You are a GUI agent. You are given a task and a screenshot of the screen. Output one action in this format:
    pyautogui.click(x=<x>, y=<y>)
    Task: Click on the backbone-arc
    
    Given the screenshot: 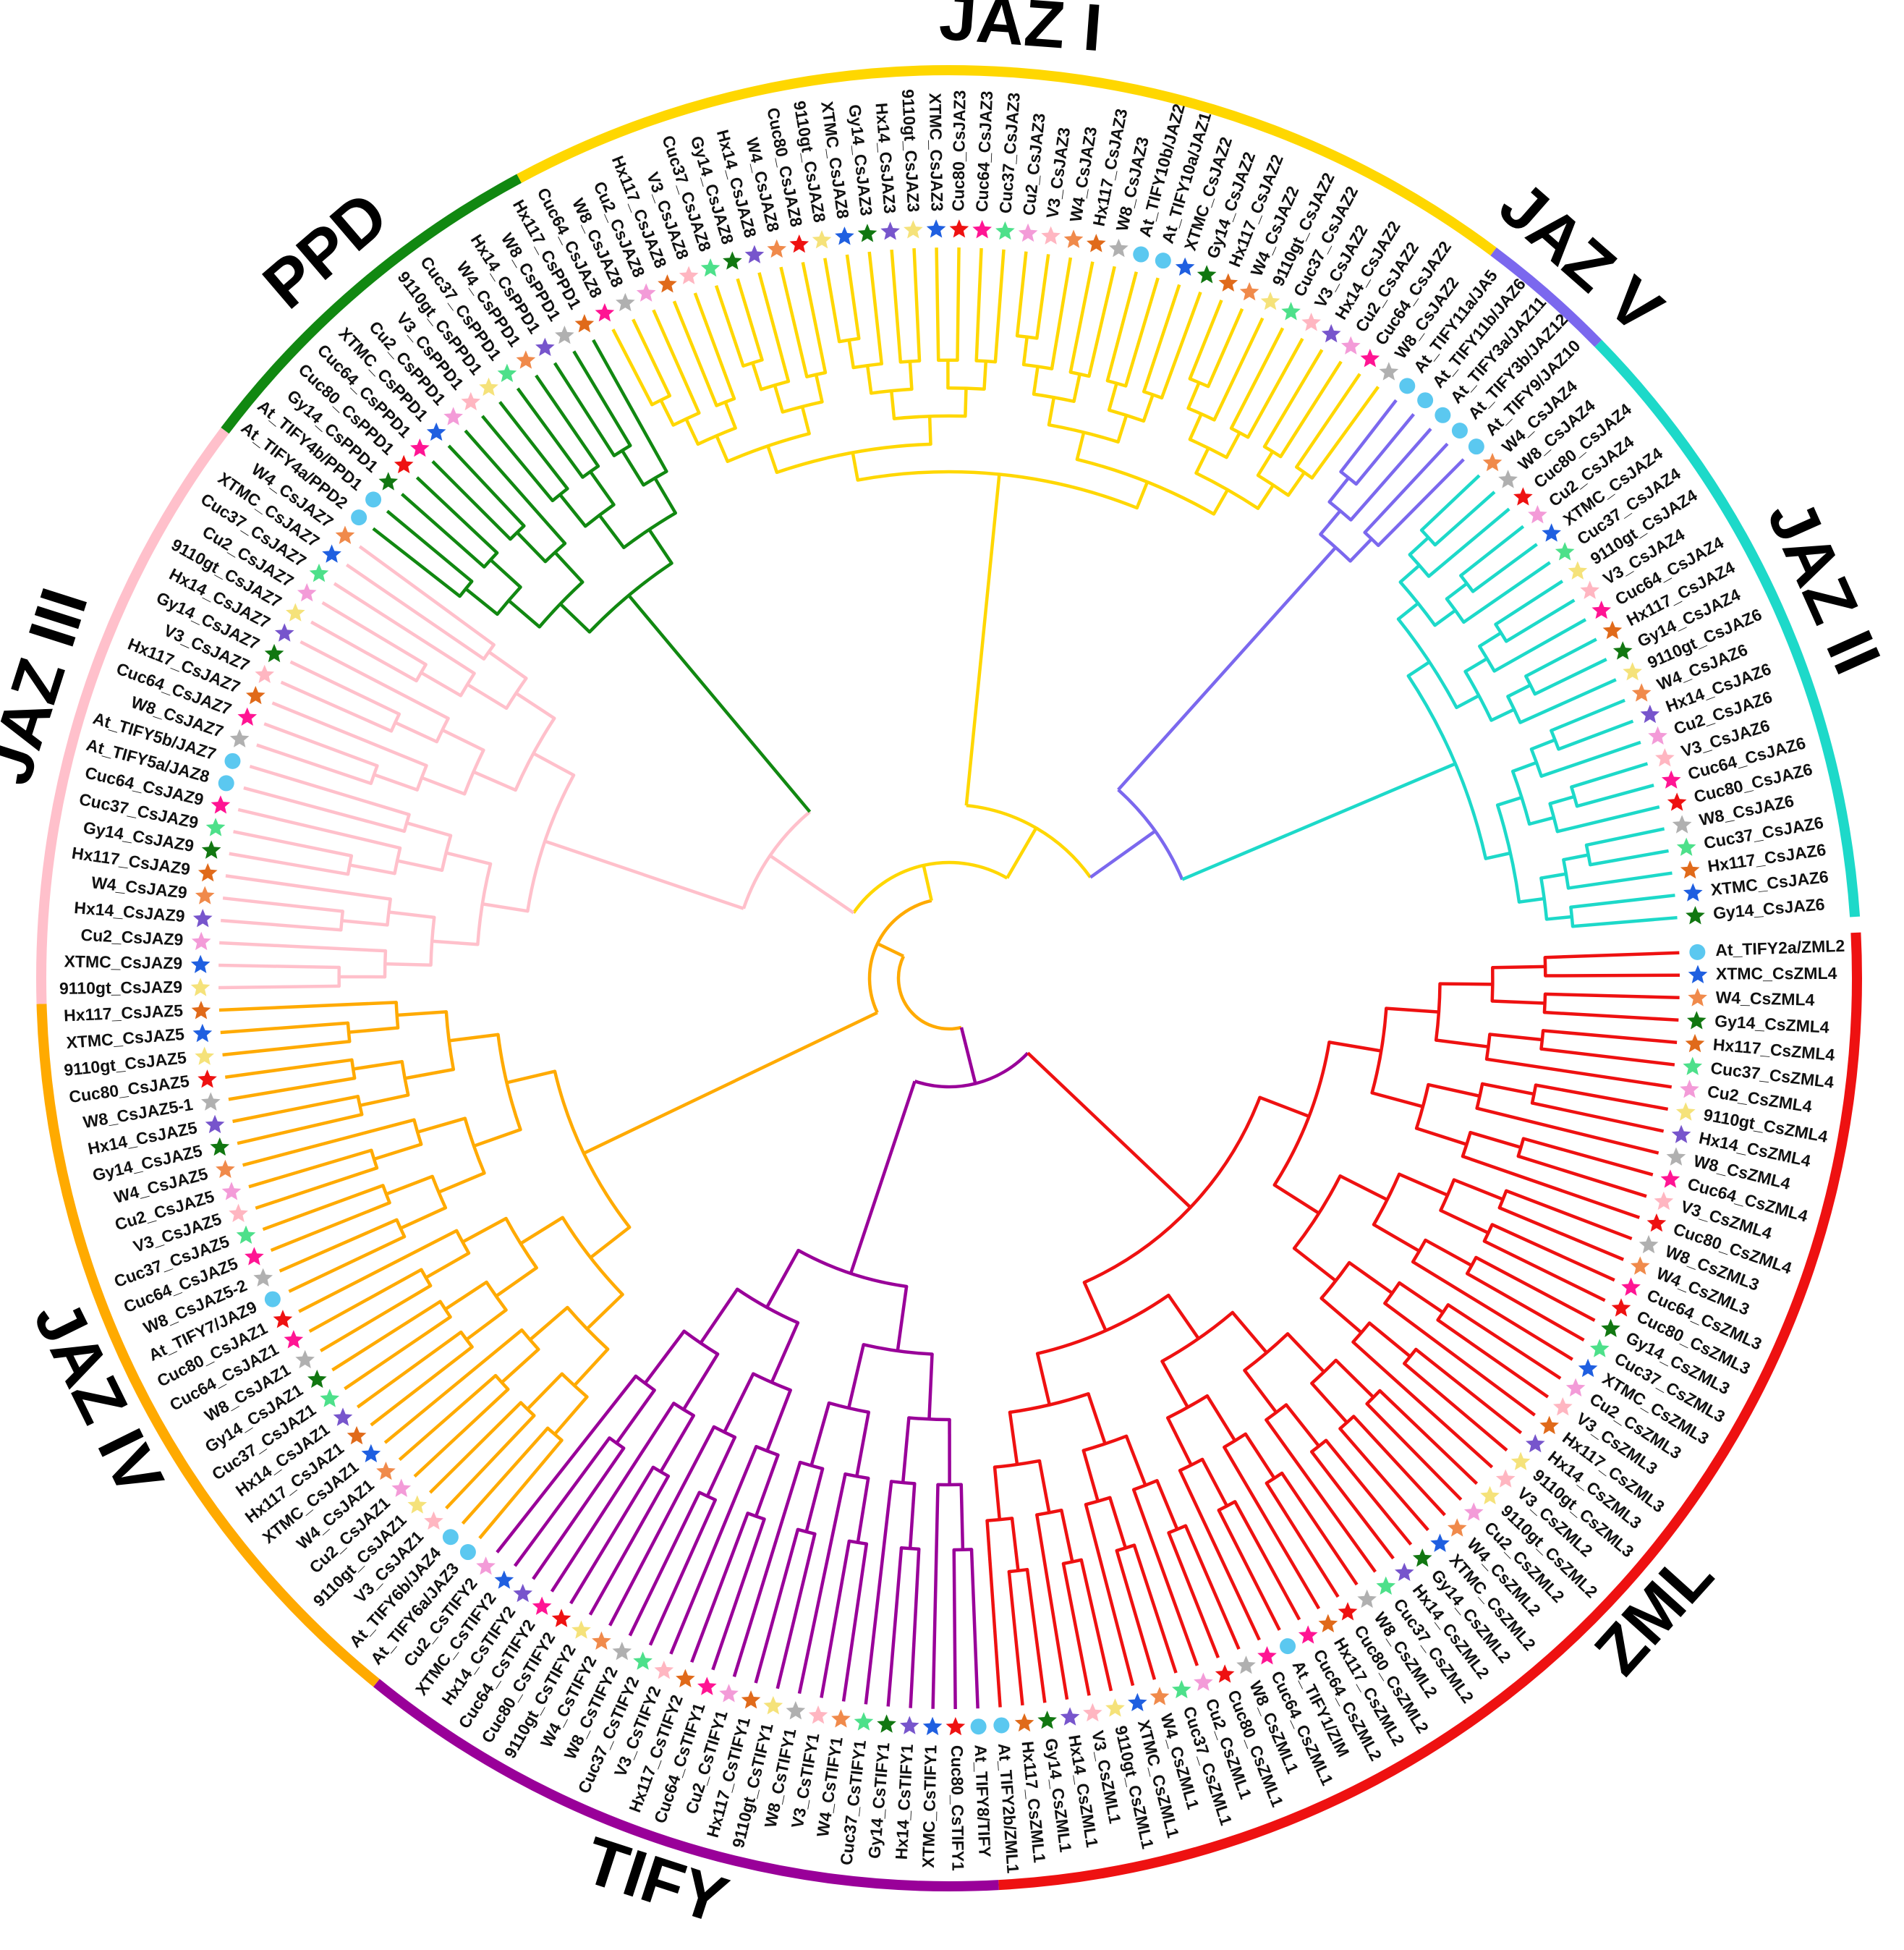 What is the action you would take?
    pyautogui.click(x=1150, y=834)
    